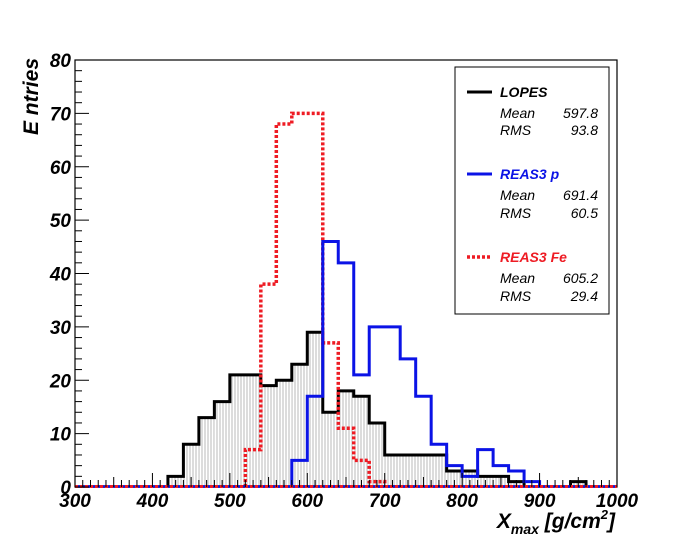 The width and height of the screenshot is (692, 545). I want to click on y-tick-label: 10, so click(61, 435).